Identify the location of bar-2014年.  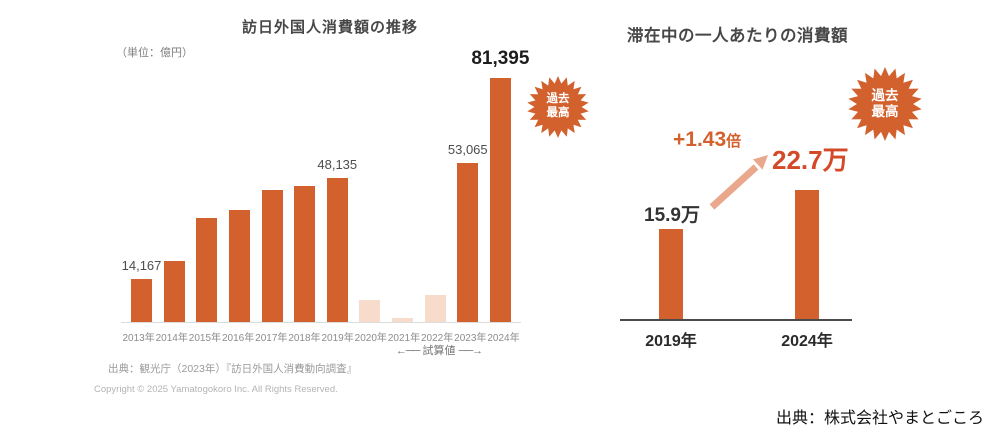
(174, 291).